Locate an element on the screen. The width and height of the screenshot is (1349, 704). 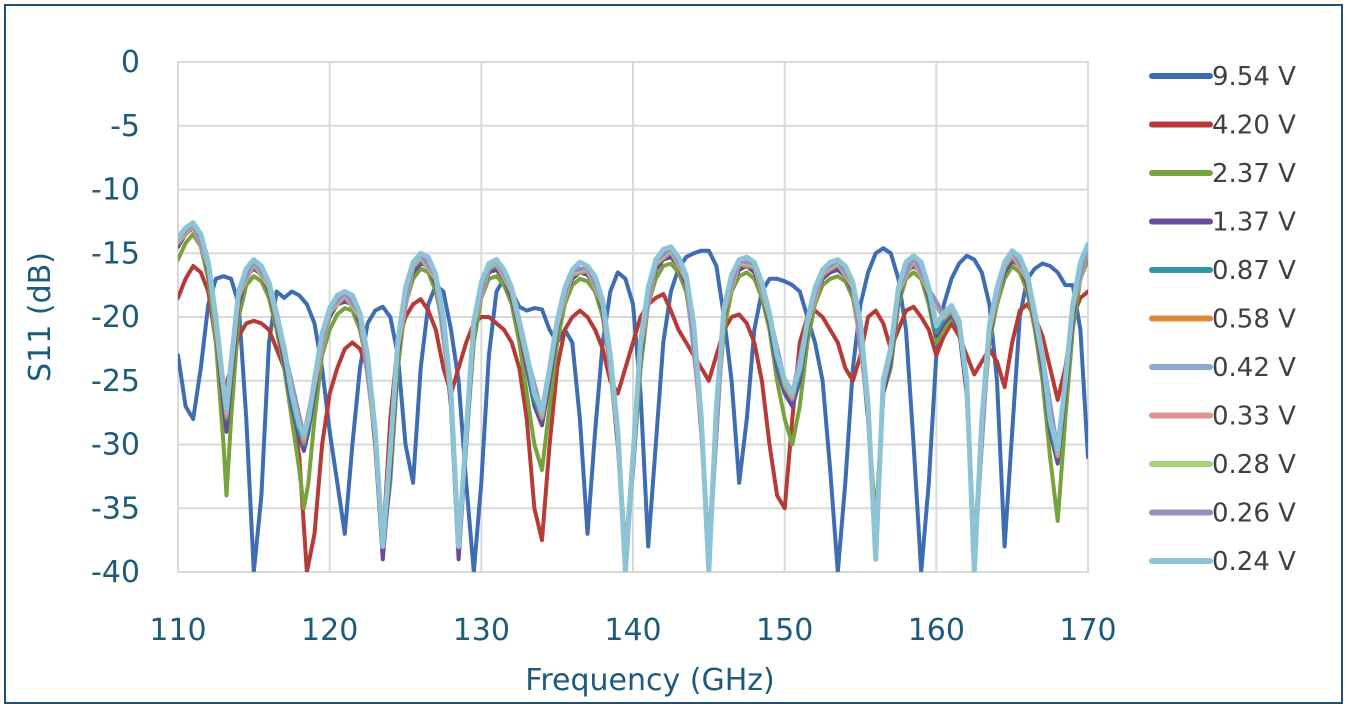
legend-item: 4.20 V is located at coordinates (1222, 126).